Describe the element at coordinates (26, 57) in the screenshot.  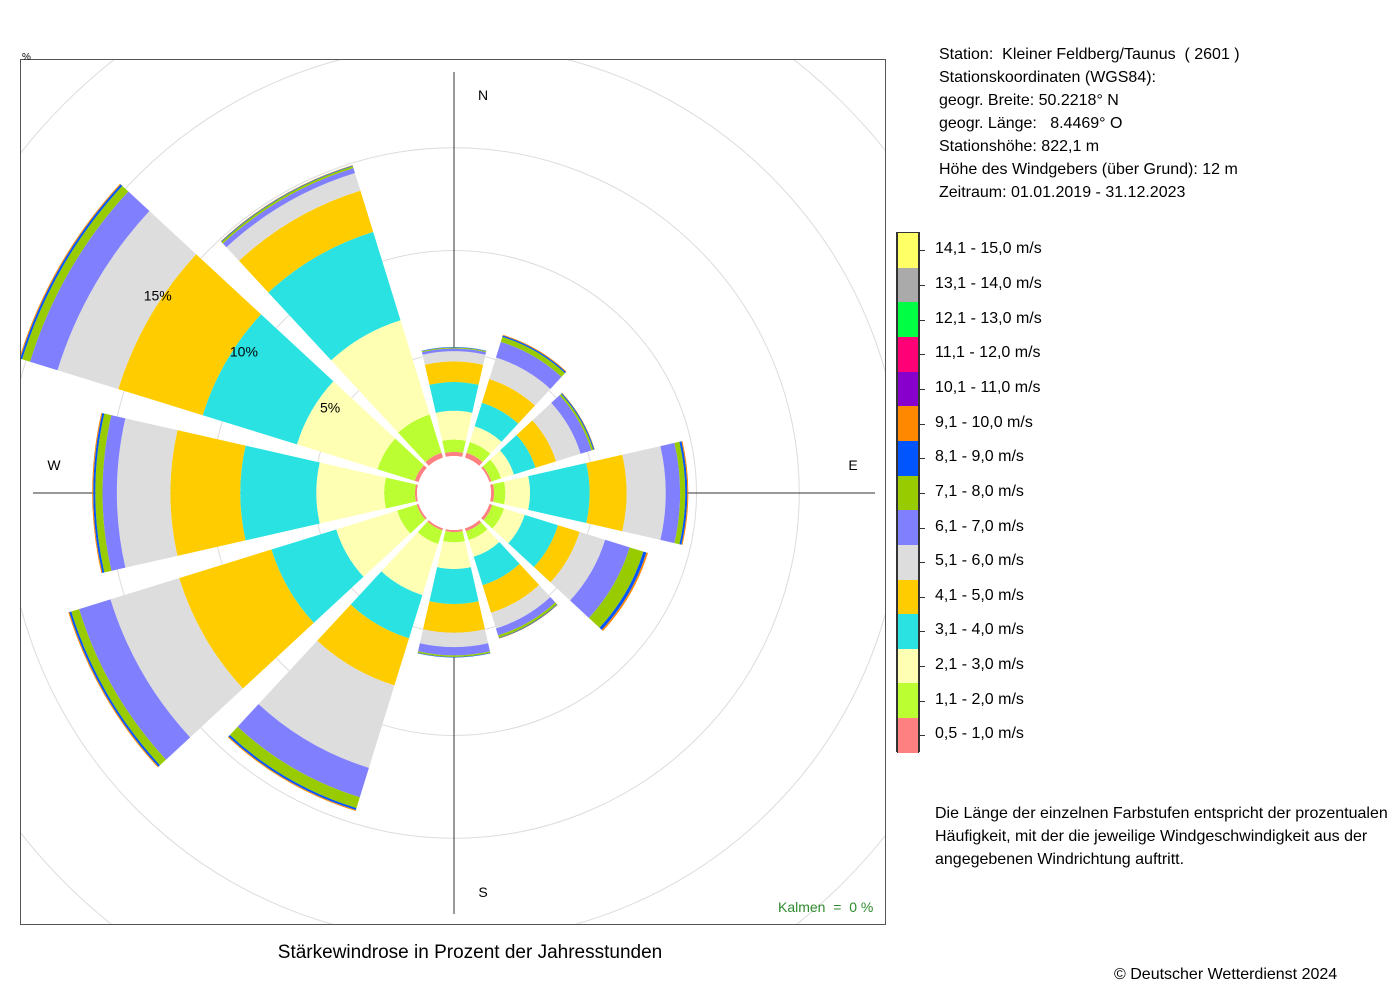
I see `corner-percent-mark: %` at that location.